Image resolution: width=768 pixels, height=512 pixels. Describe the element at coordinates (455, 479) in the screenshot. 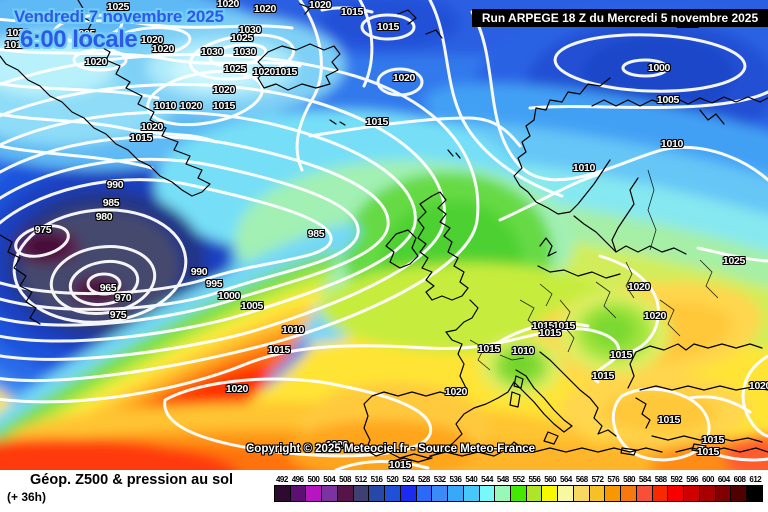

I see `scale-value: 536` at that location.